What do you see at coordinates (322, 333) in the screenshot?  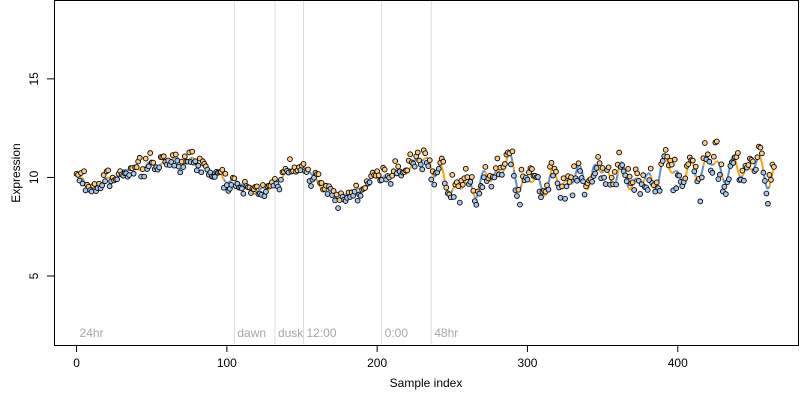 I see `phase-label: 12:00` at bounding box center [322, 333].